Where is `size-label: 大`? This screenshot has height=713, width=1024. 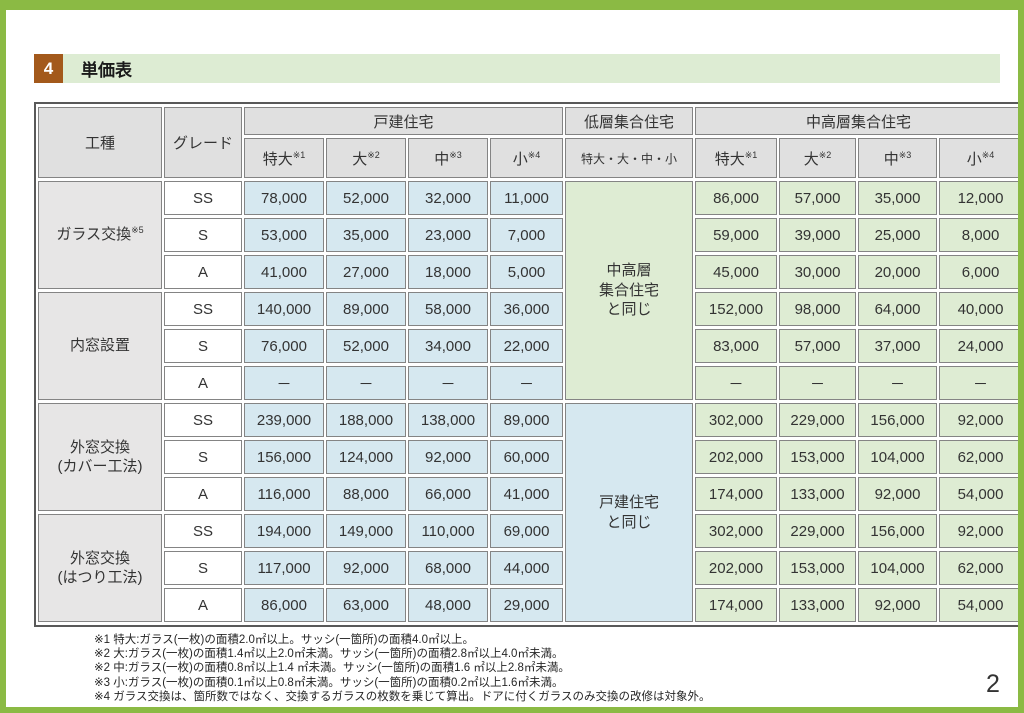
size-label: 大 is located at coordinates (360, 159).